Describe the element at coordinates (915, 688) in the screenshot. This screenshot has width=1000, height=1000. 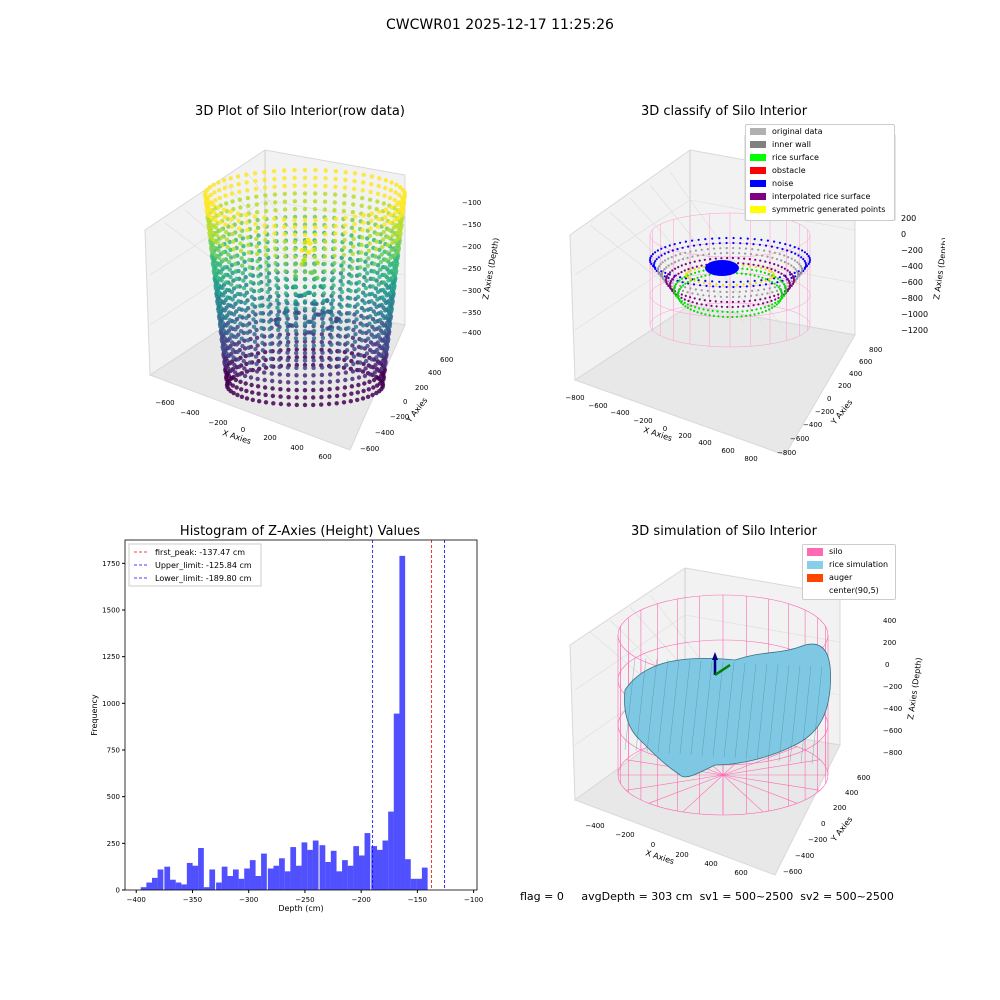
I see `p4-zlabel: Z Axies (Depth)` at that location.